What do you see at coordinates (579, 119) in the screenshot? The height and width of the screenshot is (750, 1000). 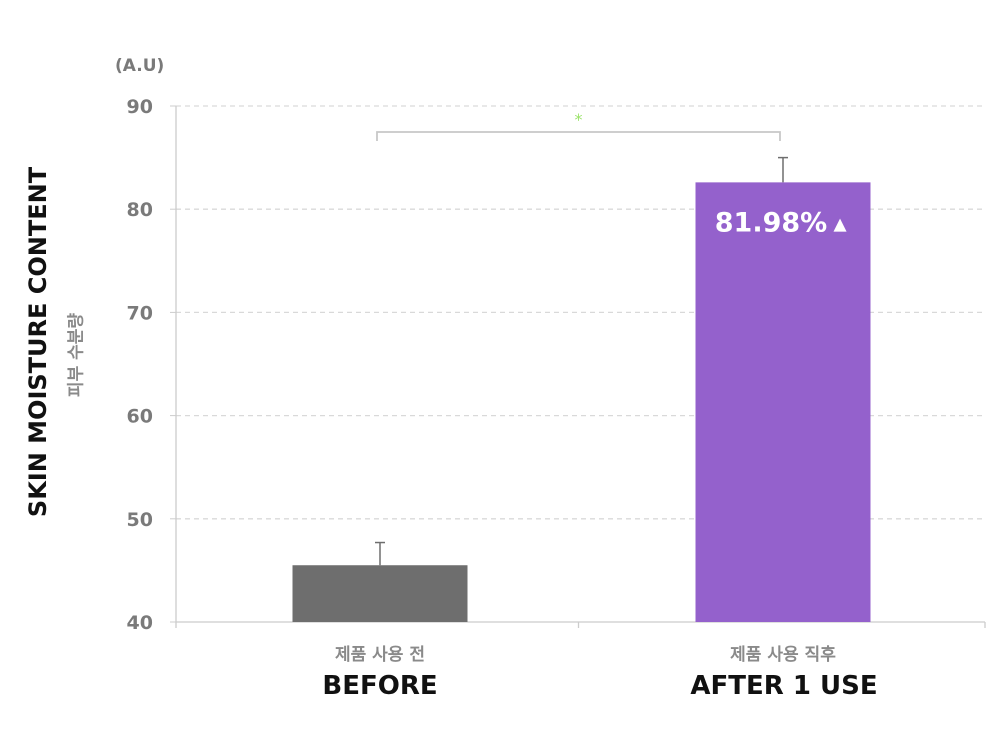 I see `significance-marker: *` at bounding box center [579, 119].